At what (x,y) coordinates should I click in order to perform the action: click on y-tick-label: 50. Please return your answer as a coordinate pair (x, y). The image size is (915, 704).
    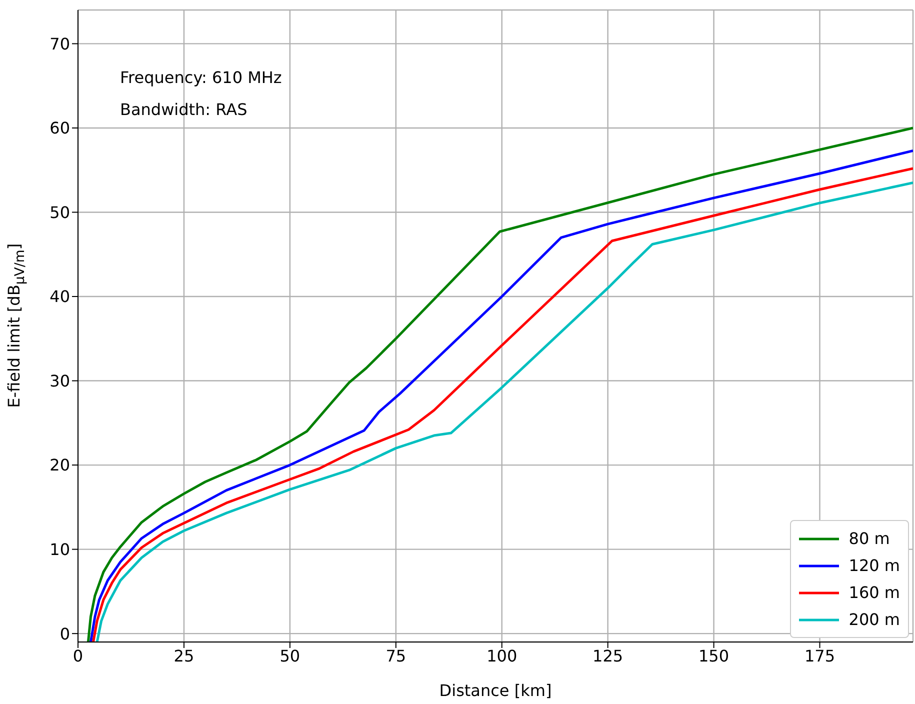
    Looking at the image, I should click on (60, 212).